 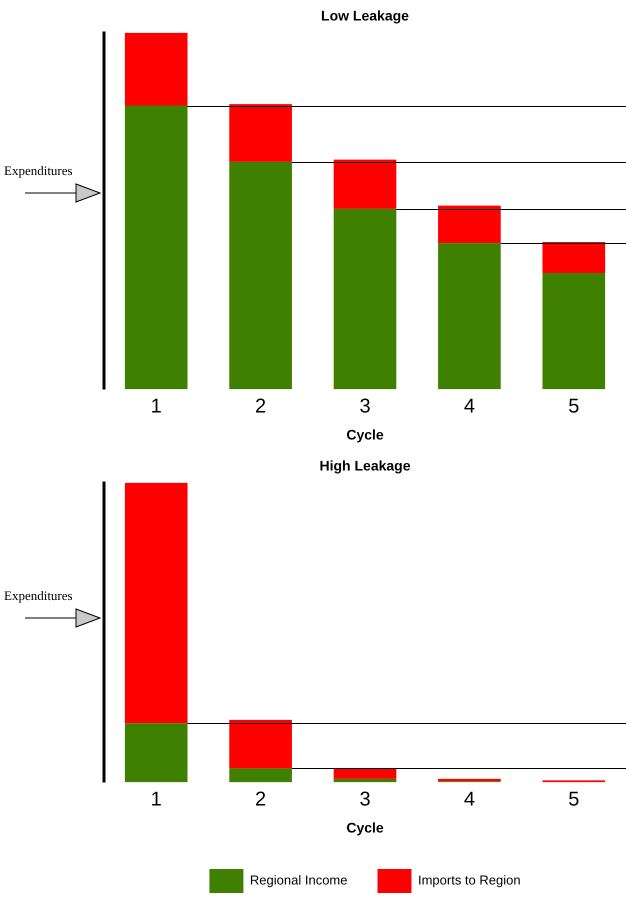 I want to click on legend-label: Imports to Region, so click(x=469, y=880).